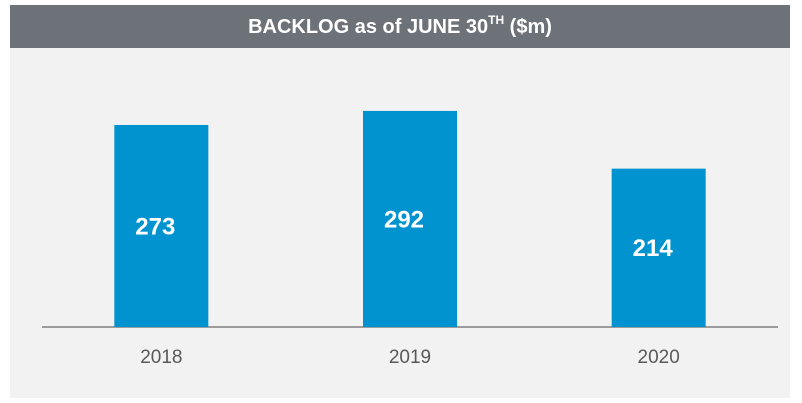  Describe the element at coordinates (653, 248) in the screenshot. I see `value-label: 214` at that location.